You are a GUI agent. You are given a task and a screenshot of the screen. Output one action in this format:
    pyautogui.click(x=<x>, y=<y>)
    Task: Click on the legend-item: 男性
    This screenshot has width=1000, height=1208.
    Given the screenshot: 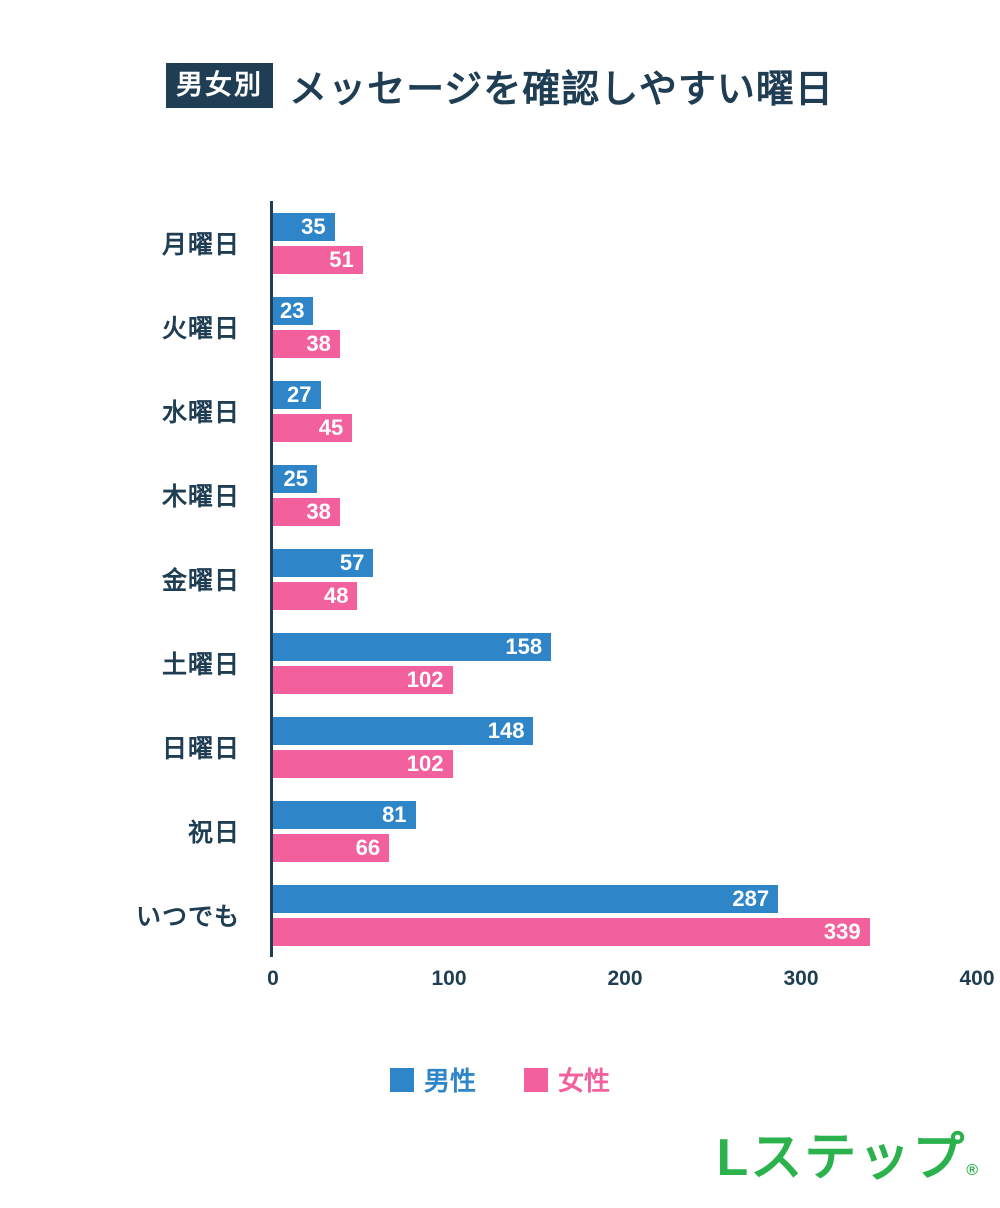 What is the action you would take?
    pyautogui.click(x=432, y=1079)
    